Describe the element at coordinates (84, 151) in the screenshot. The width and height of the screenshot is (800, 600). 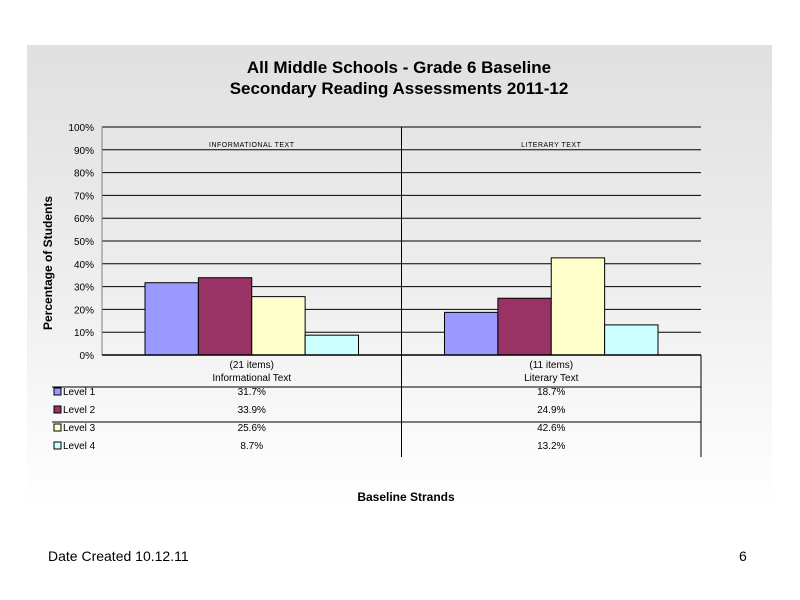
I see `y-tick-label: 90%` at that location.